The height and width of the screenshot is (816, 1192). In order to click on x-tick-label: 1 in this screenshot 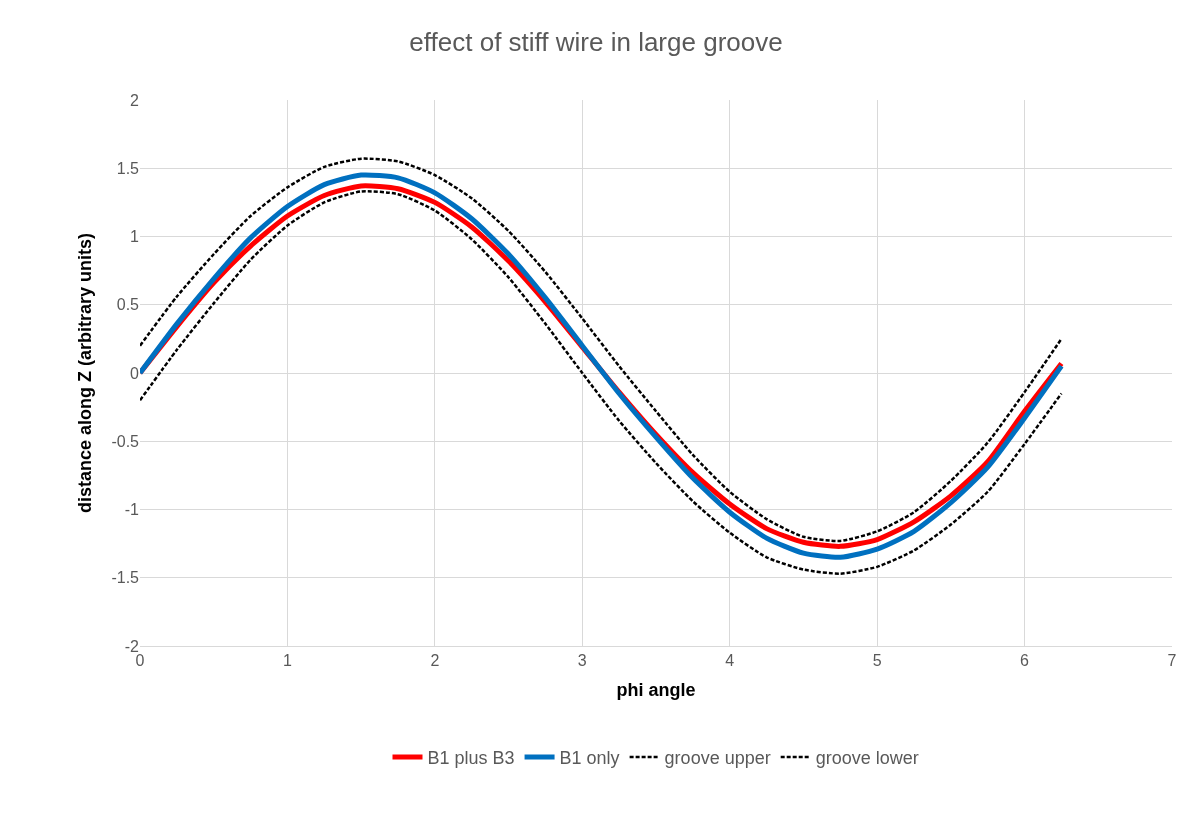, I will do `click(287, 661)`.